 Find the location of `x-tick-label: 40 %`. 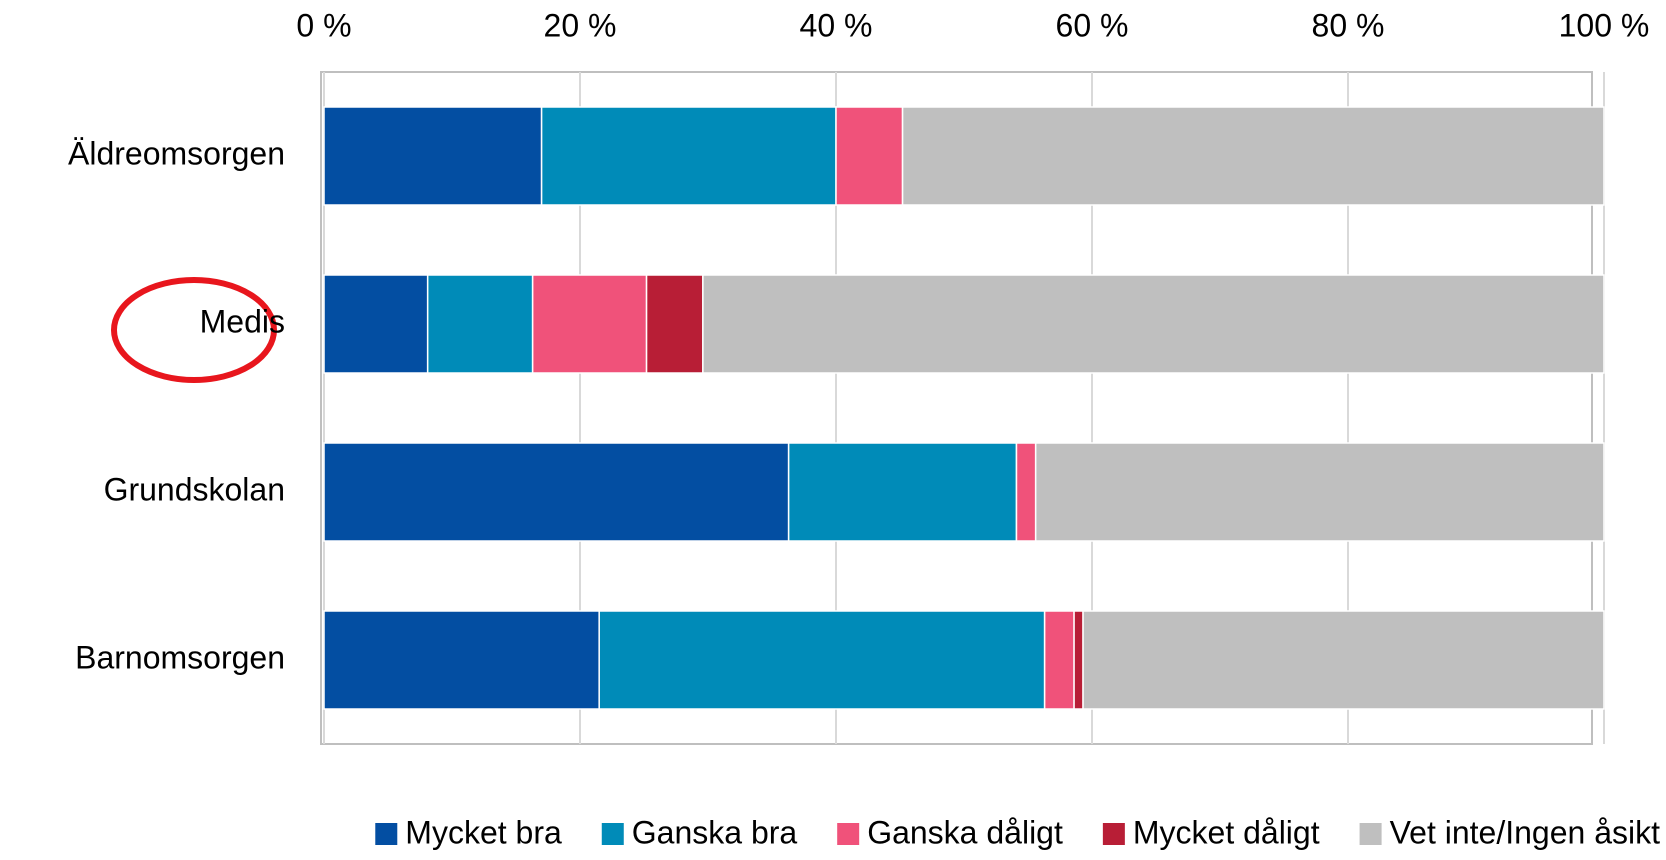

x-tick-label: 40 % is located at coordinates (836, 25).